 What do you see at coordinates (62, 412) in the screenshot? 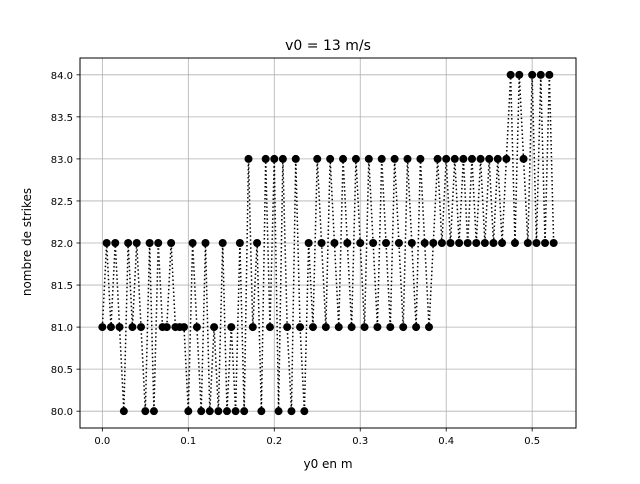
I see `y-tick-label: 80.0` at bounding box center [62, 412].